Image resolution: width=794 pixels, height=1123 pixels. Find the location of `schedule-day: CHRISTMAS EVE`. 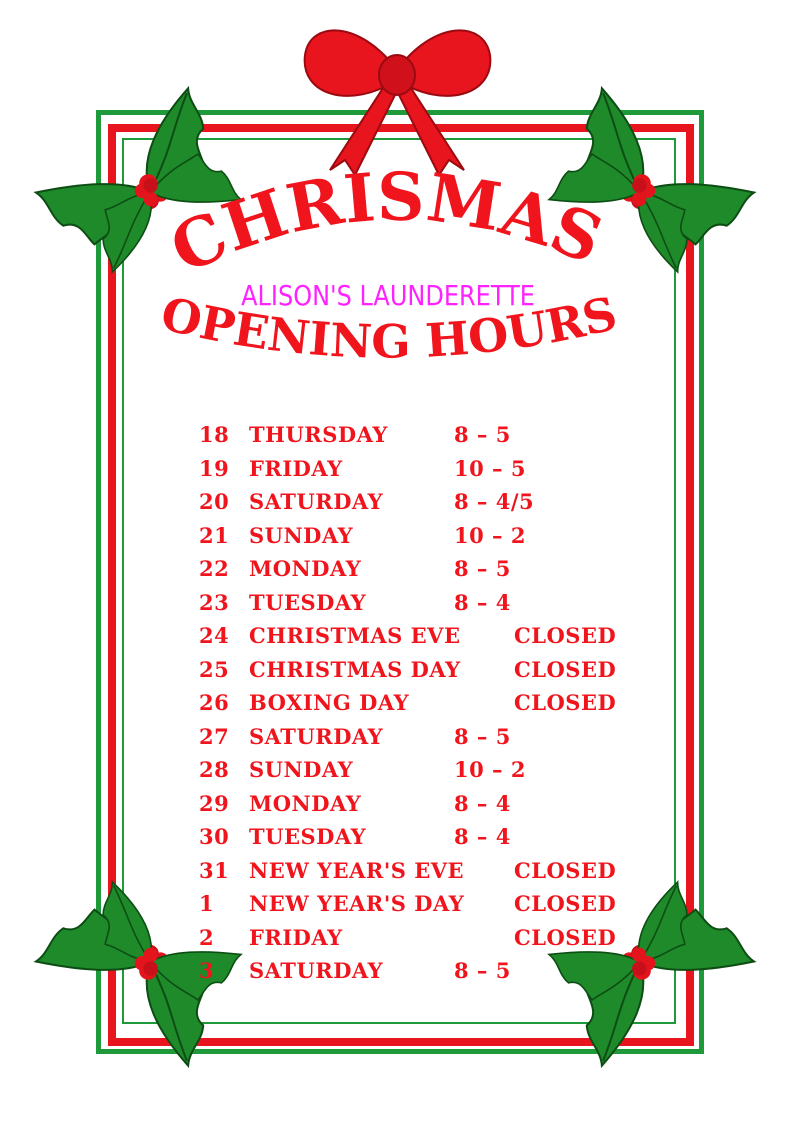

schedule-day: CHRISTMAS EVE is located at coordinates (355, 635).